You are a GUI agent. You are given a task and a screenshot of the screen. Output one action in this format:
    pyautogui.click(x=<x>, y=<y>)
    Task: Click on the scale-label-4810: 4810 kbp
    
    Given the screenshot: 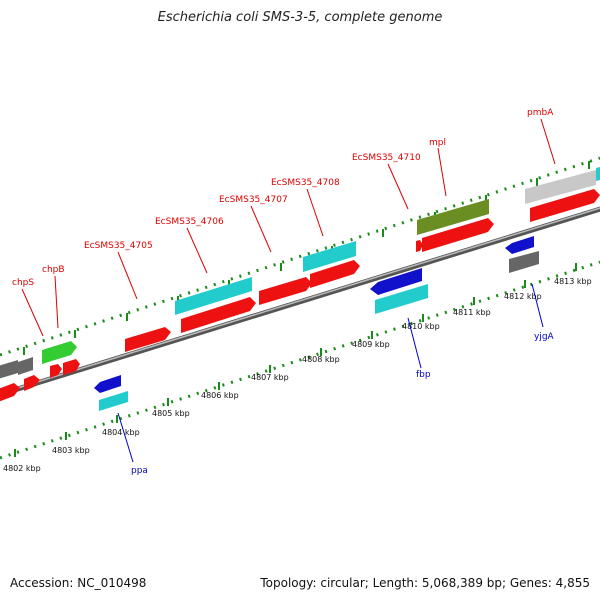 What is the action you would take?
    pyautogui.click(x=421, y=326)
    